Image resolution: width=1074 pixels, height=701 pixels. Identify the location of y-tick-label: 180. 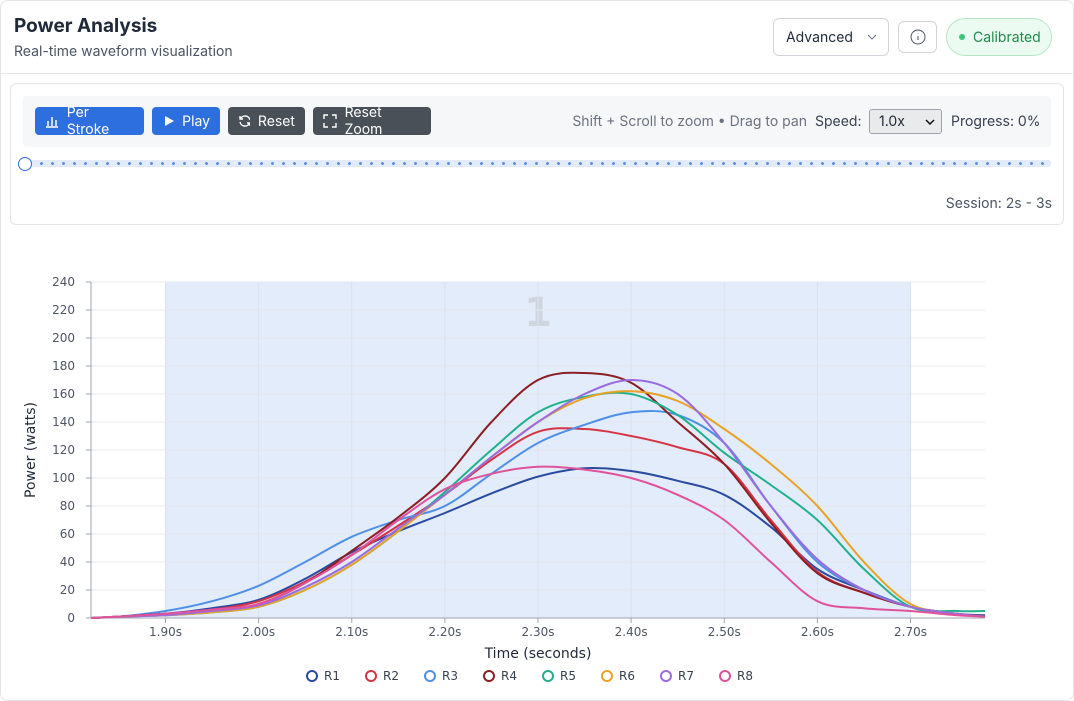
(63, 366).